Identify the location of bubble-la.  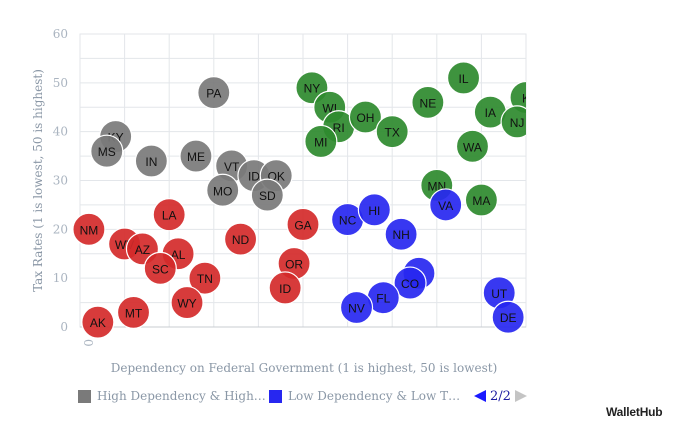
(169, 215).